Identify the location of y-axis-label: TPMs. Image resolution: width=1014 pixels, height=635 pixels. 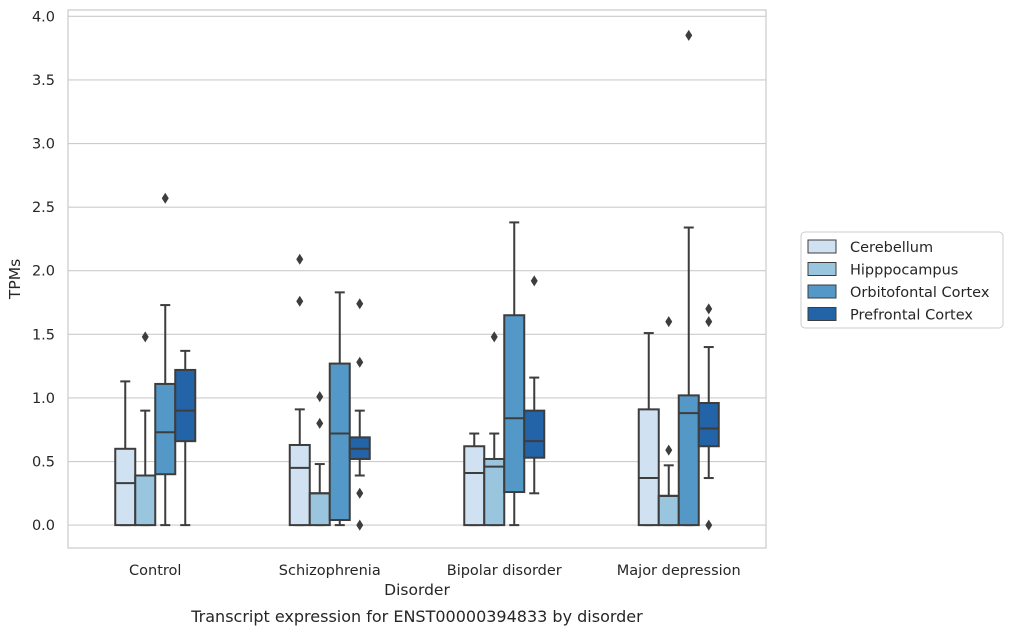
(15, 279).